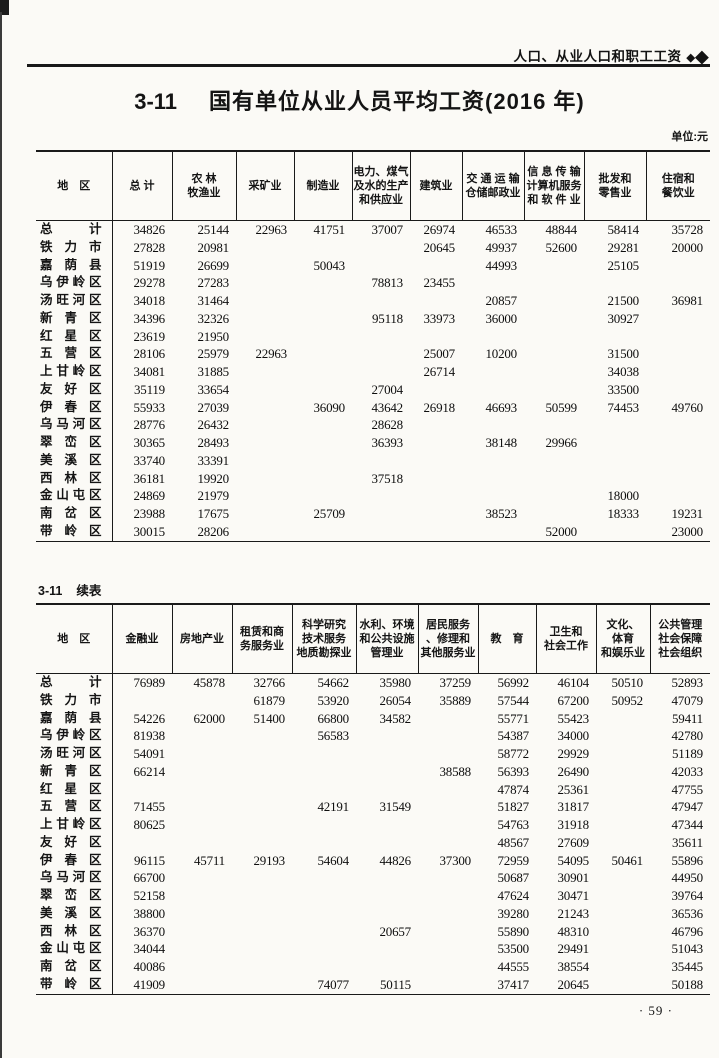  Describe the element at coordinates (573, 842) in the screenshot. I see `value-cell: 27609` at that location.